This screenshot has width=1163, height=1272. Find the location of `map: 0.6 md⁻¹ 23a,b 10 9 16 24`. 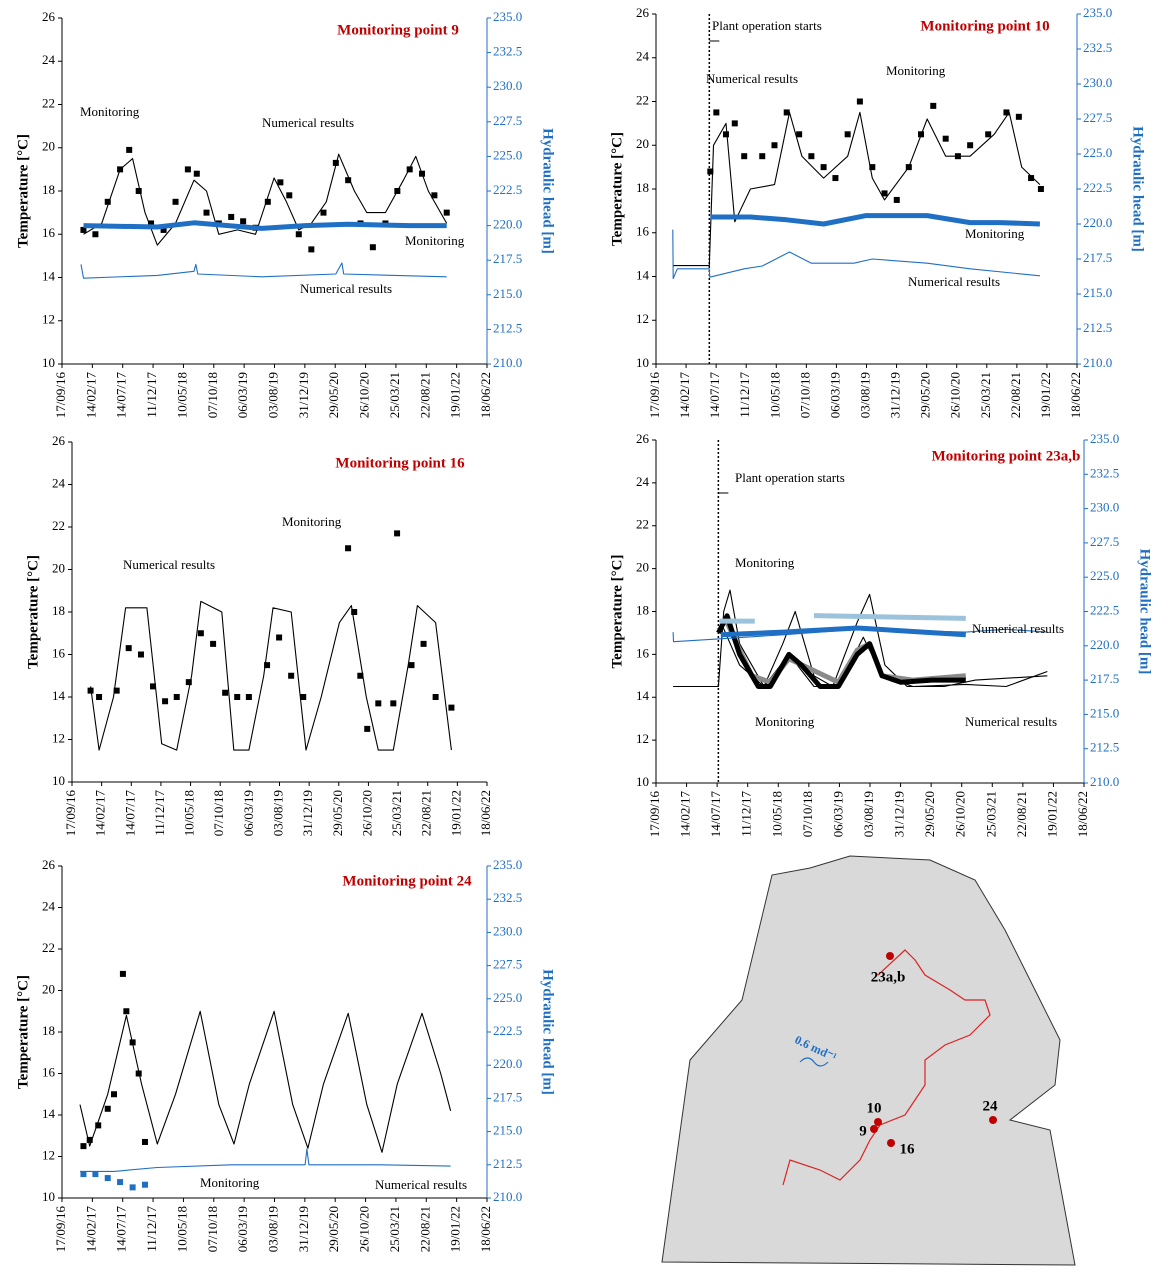

map: 0.6 md⁻¹ 23a,b 10 9 16 24 is located at coordinates (868, 1060).